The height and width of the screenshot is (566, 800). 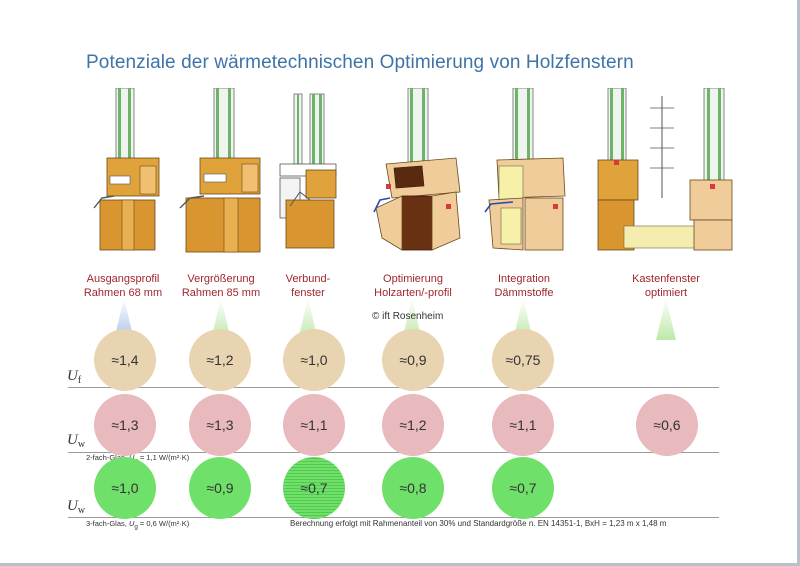 I want to click on label-uw-3fach: Uw, so click(x=76, y=507).